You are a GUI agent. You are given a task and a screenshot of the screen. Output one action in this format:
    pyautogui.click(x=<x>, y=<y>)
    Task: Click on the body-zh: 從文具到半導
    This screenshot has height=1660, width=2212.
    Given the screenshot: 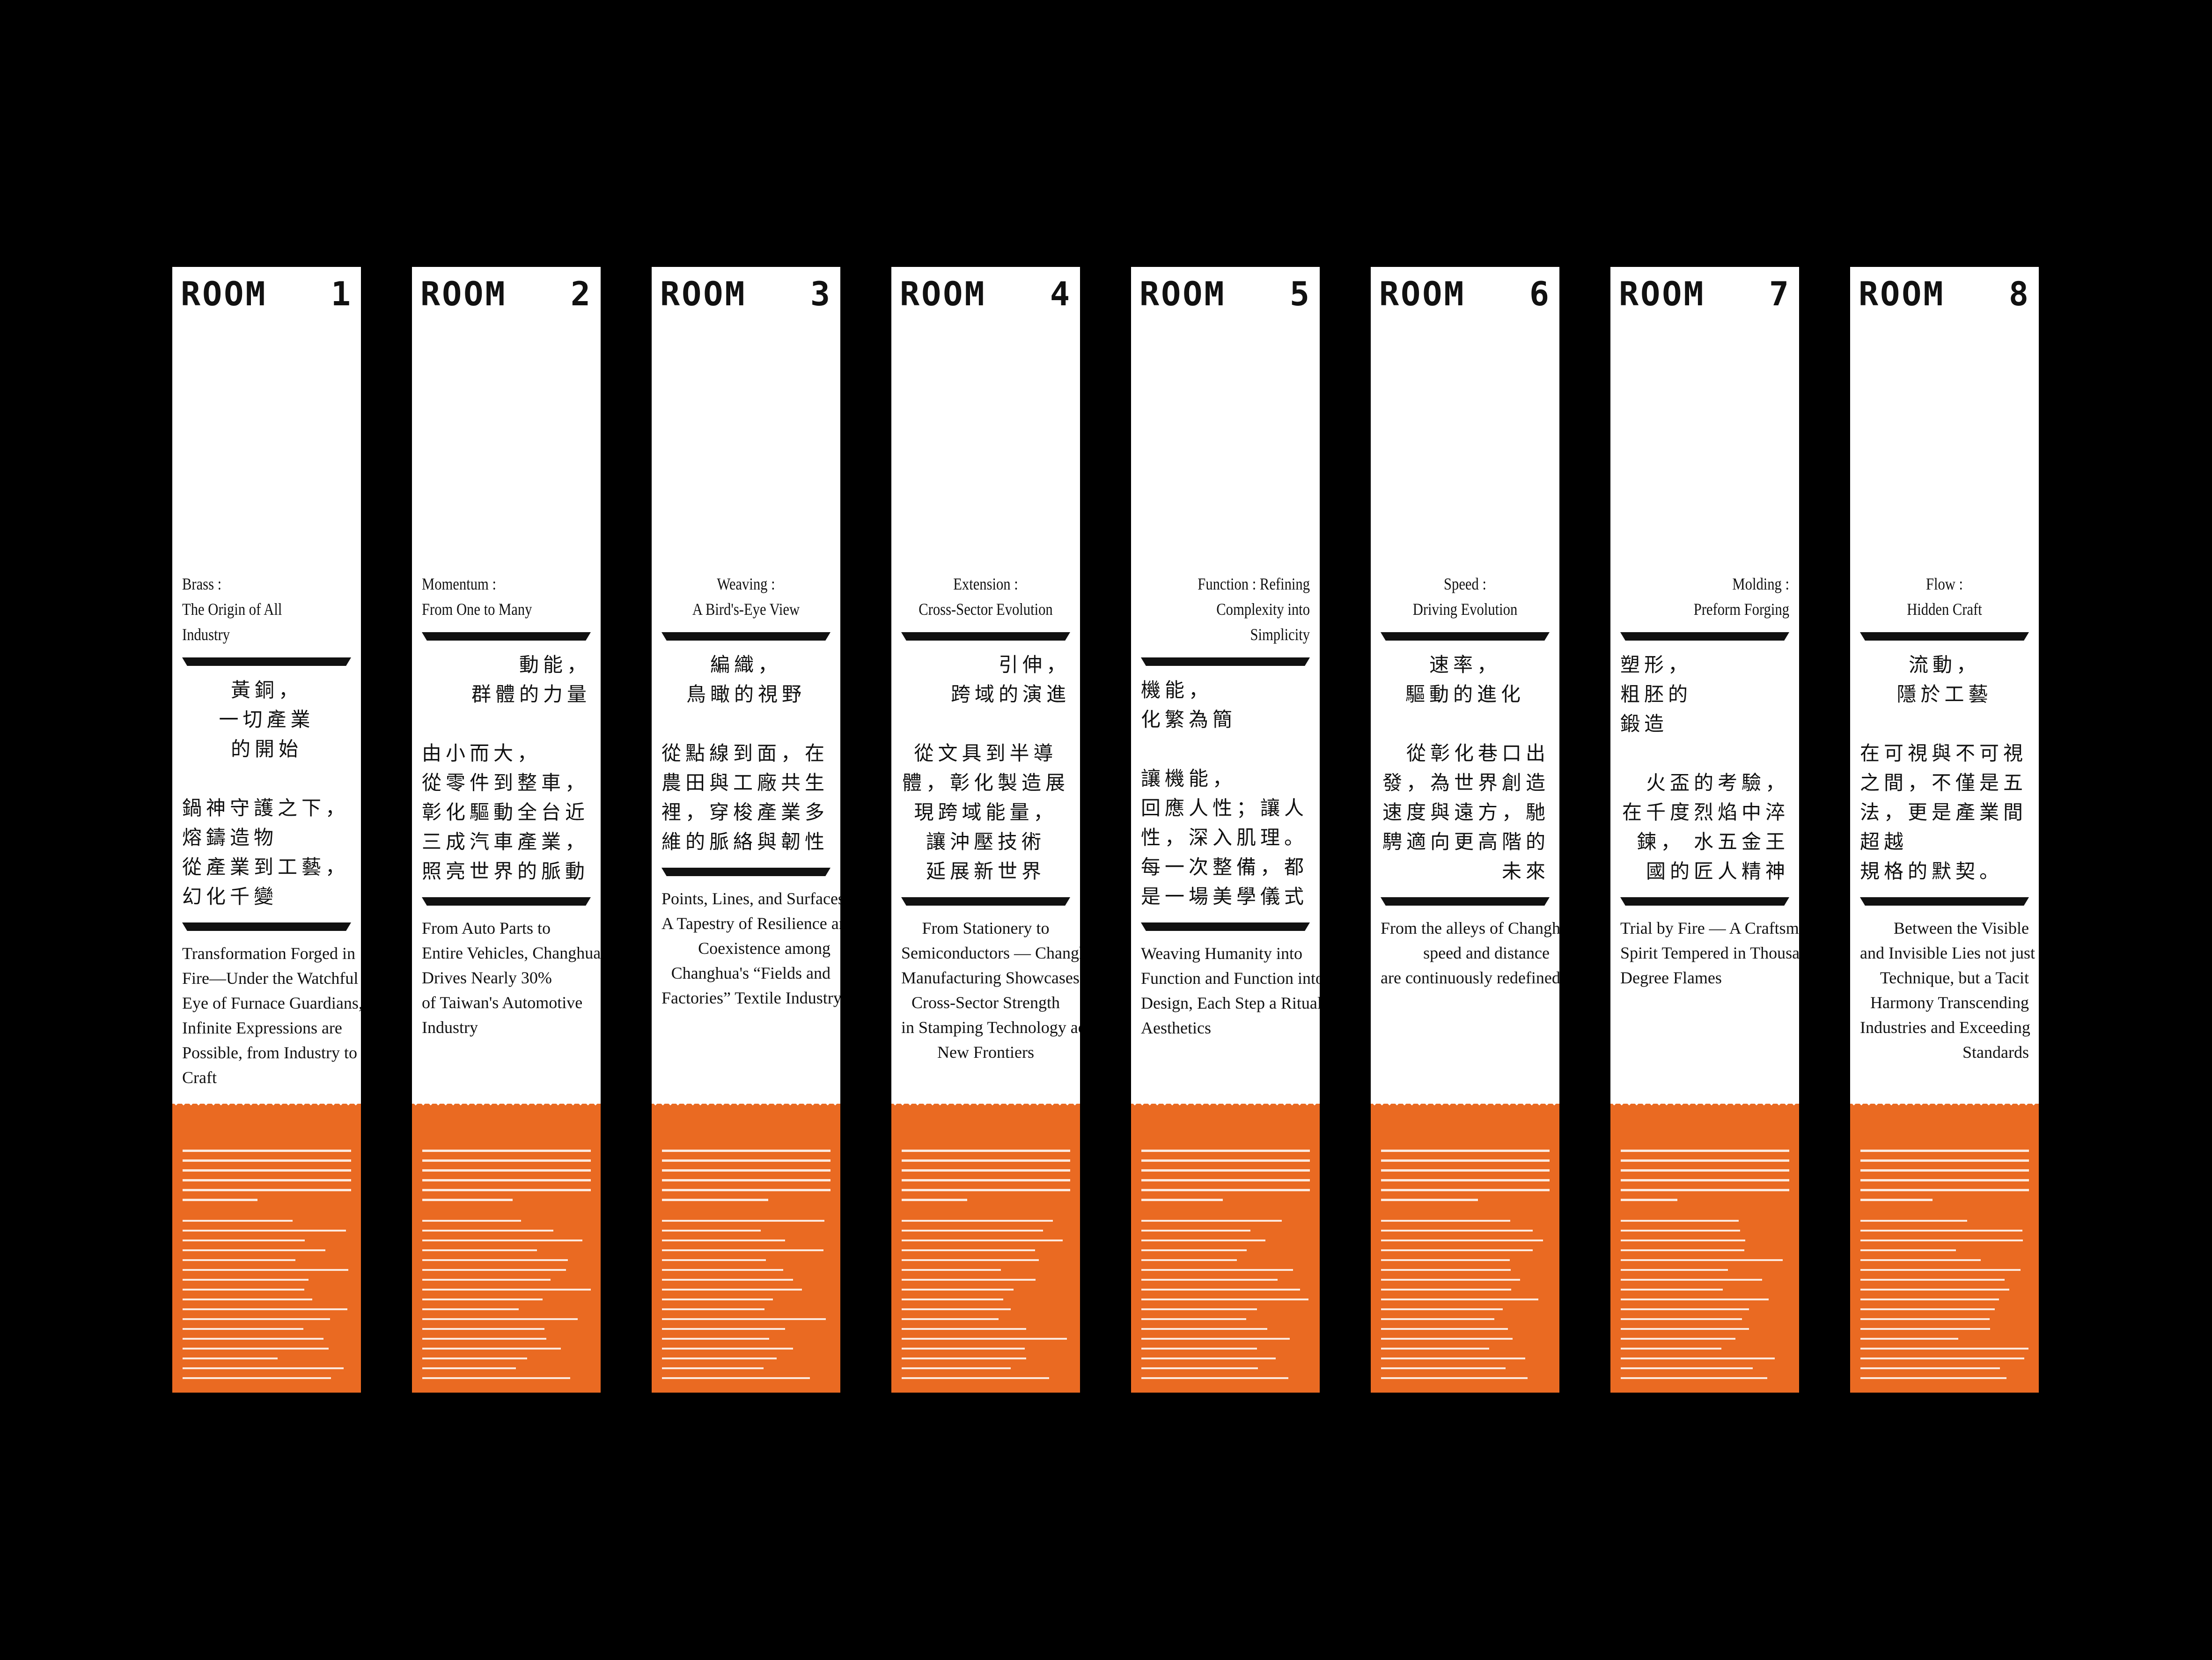 What is the action you would take?
    pyautogui.click(x=986, y=754)
    